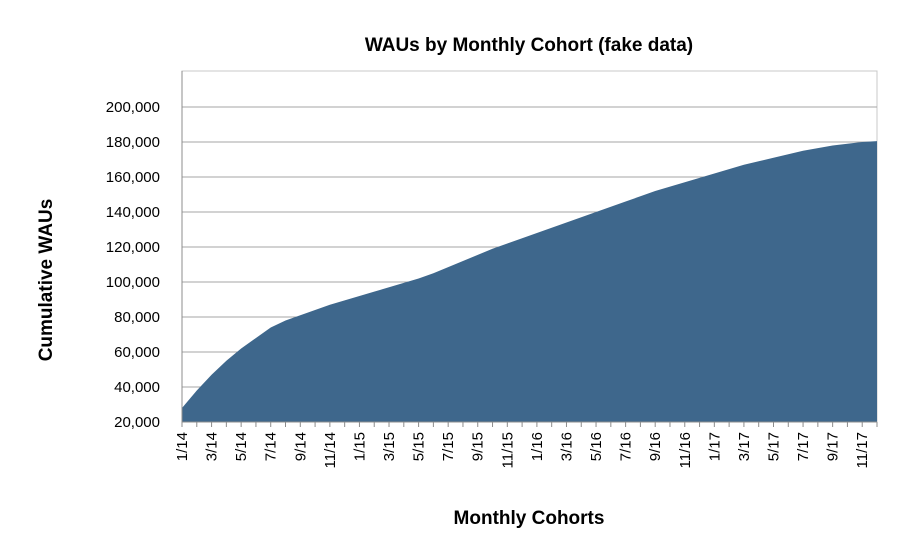  What do you see at coordinates (529, 45) in the screenshot?
I see `chart-title: WAUs by Monthly Cohort (fake data)` at bounding box center [529, 45].